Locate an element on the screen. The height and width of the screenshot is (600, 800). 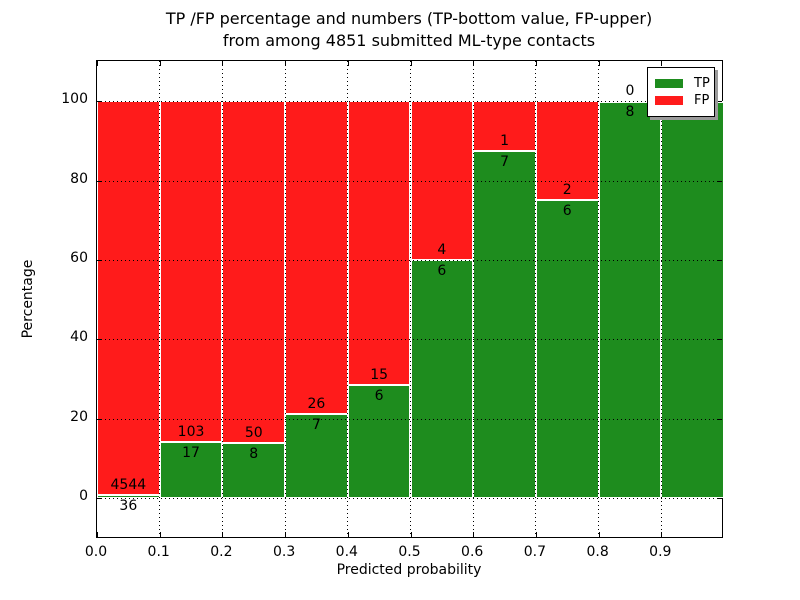
legend-label-tp: TP is located at coordinates (702, 83).